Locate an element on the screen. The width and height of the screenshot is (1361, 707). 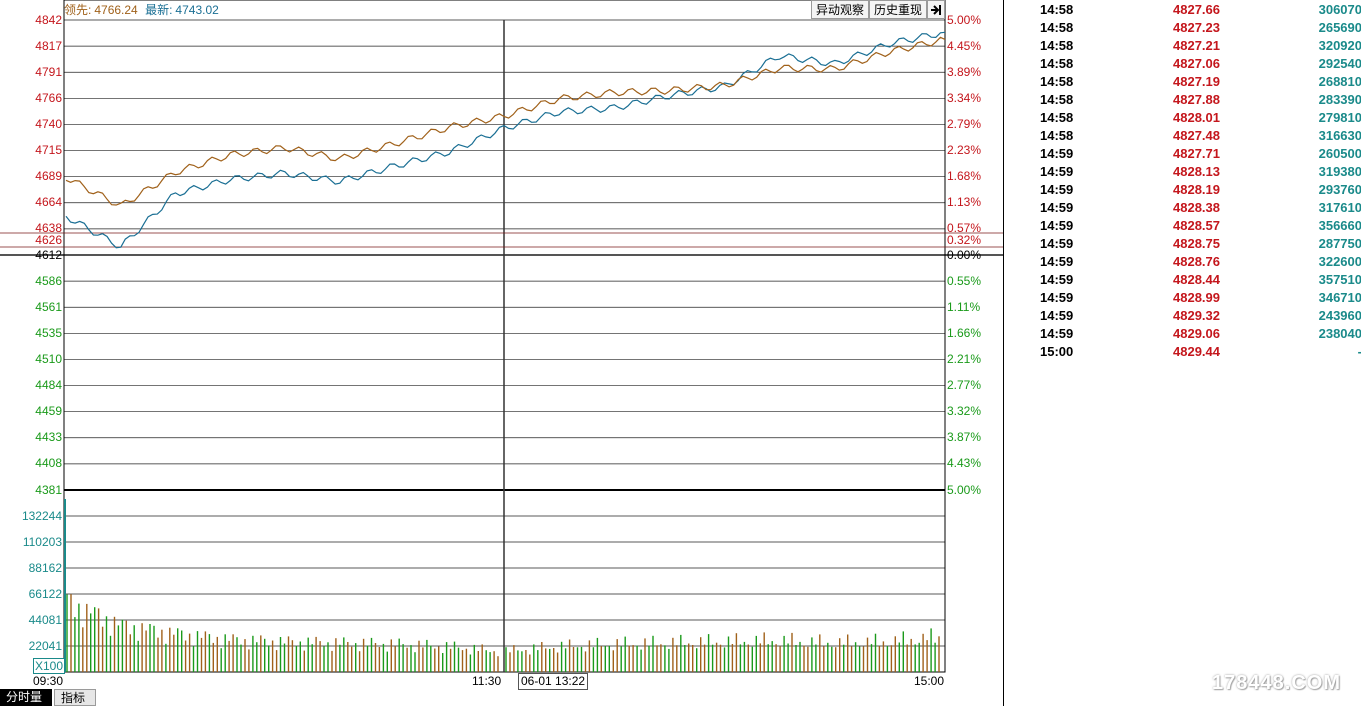
tick-row: 14:58 4827.48 316630 is located at coordinates (1182, 136).